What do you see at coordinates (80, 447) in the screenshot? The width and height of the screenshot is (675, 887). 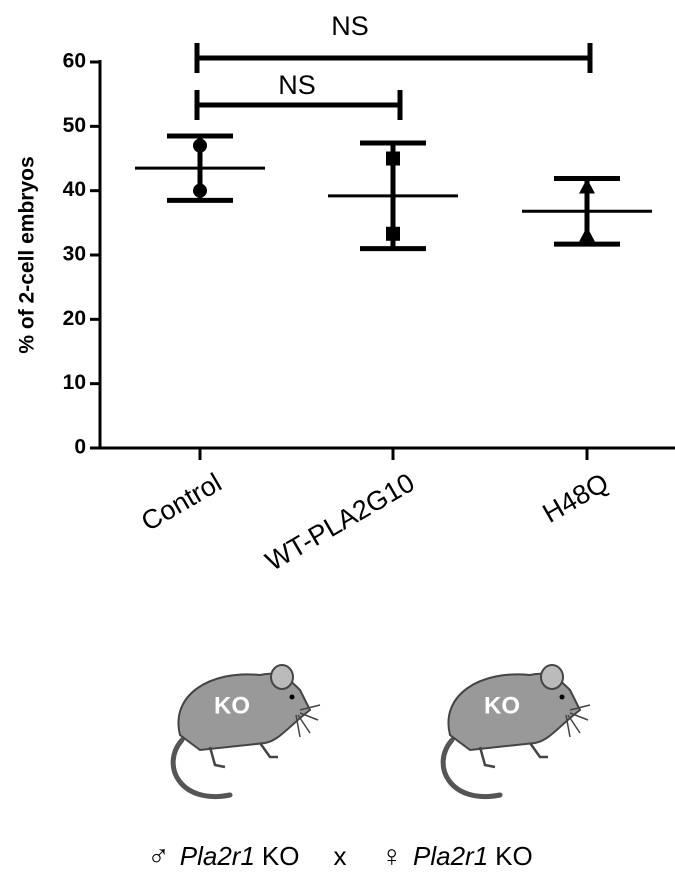 I see `y-tick-label: 0` at bounding box center [80, 447].